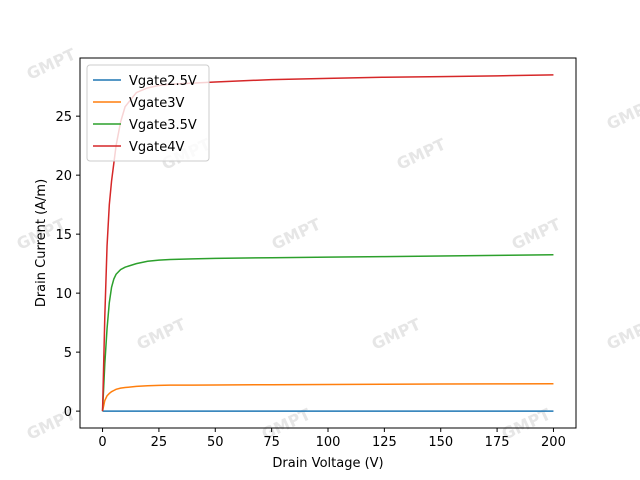  What do you see at coordinates (553, 442) in the screenshot?
I see `x-tick-label: 200` at bounding box center [553, 442].